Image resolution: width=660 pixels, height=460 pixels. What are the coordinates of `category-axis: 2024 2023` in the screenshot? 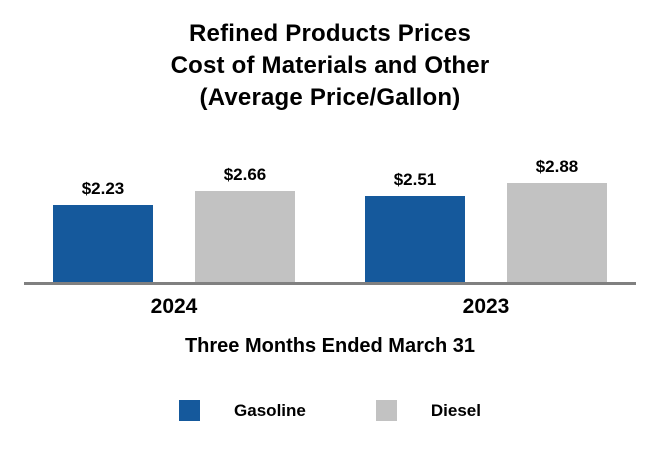 It's located at (330, 307).